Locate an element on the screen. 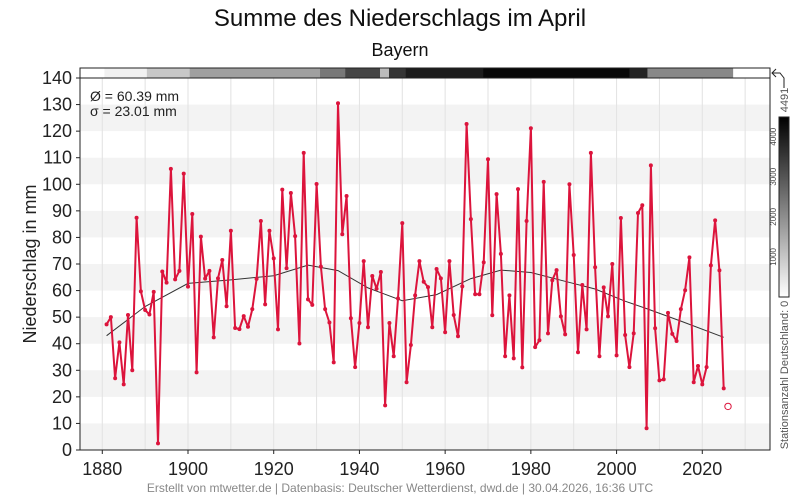 This screenshot has height=500, width=800. y-tick-label: 70 is located at coordinates (62, 264).